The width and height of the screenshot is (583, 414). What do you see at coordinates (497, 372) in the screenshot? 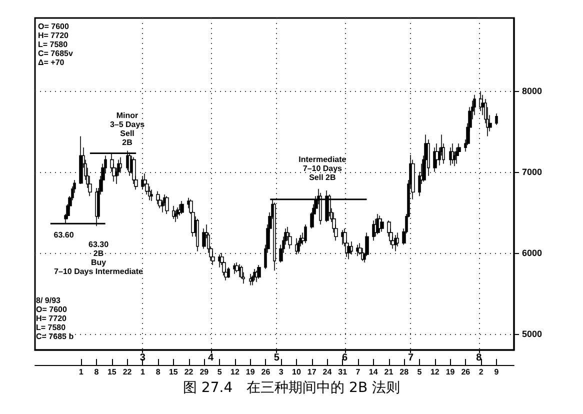
I see `x2-tick-label: 9` at bounding box center [497, 372].